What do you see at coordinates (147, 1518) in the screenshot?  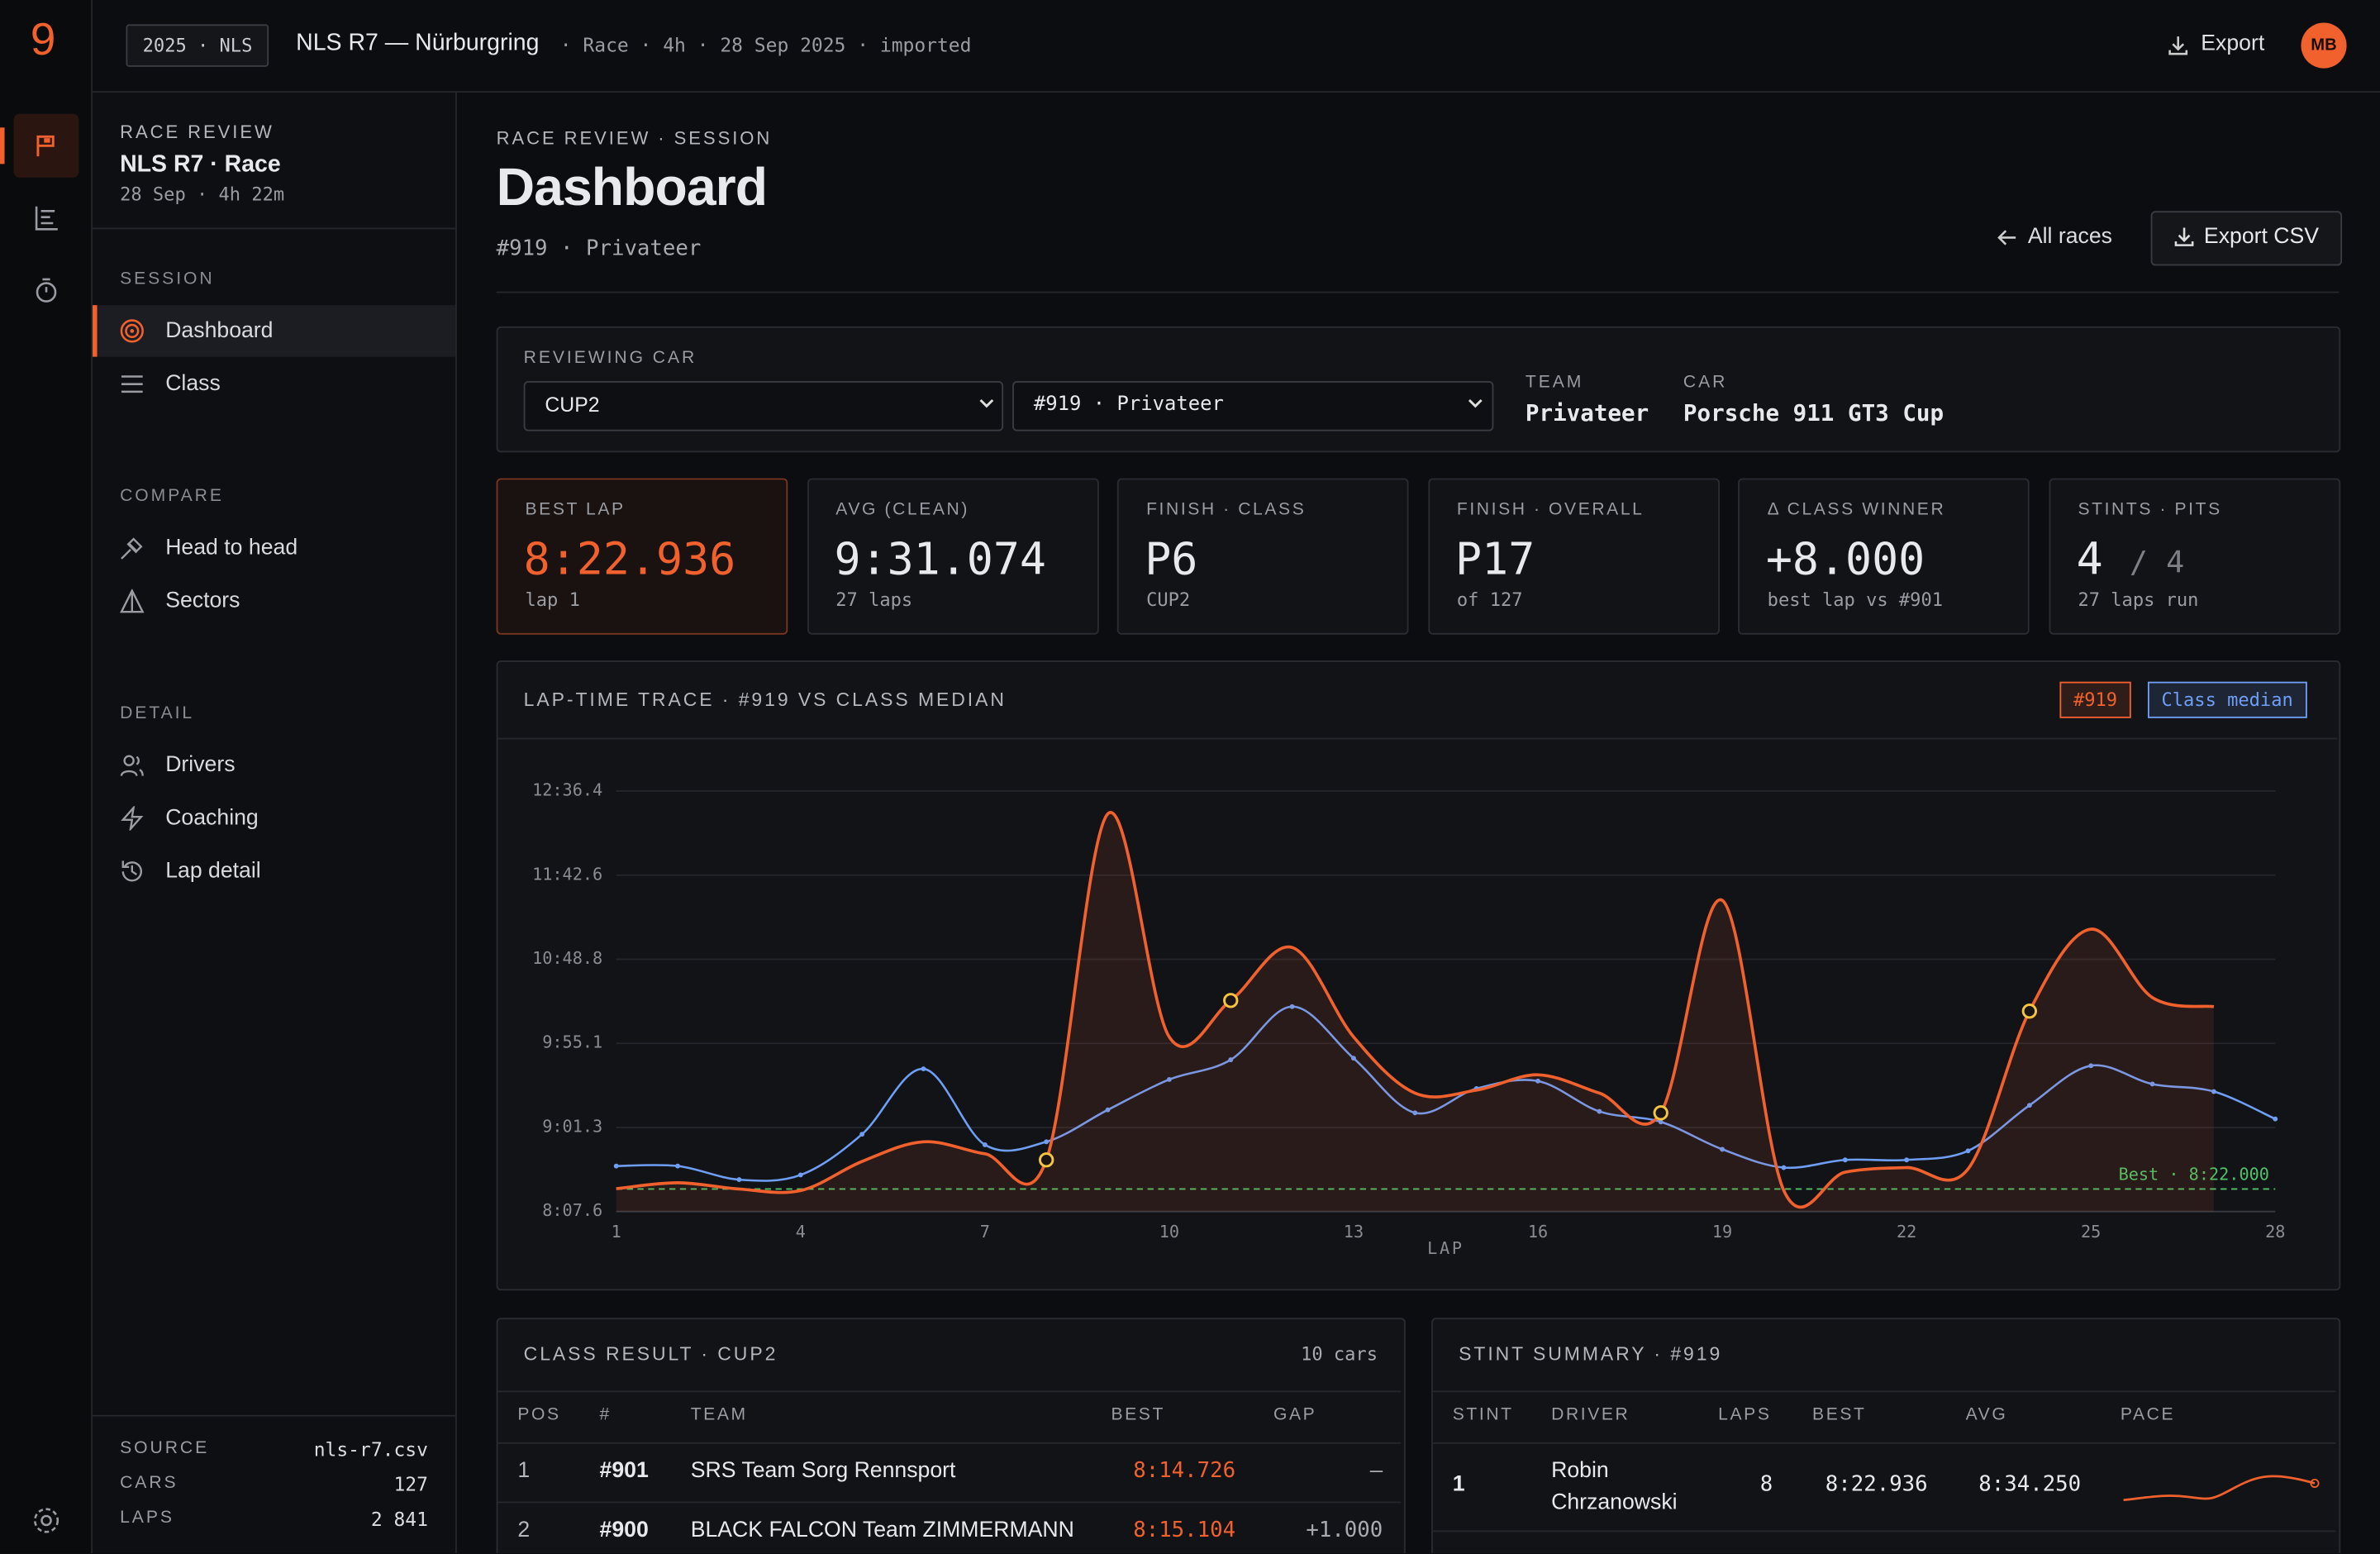 I see `stat-label: LAPS` at bounding box center [147, 1518].